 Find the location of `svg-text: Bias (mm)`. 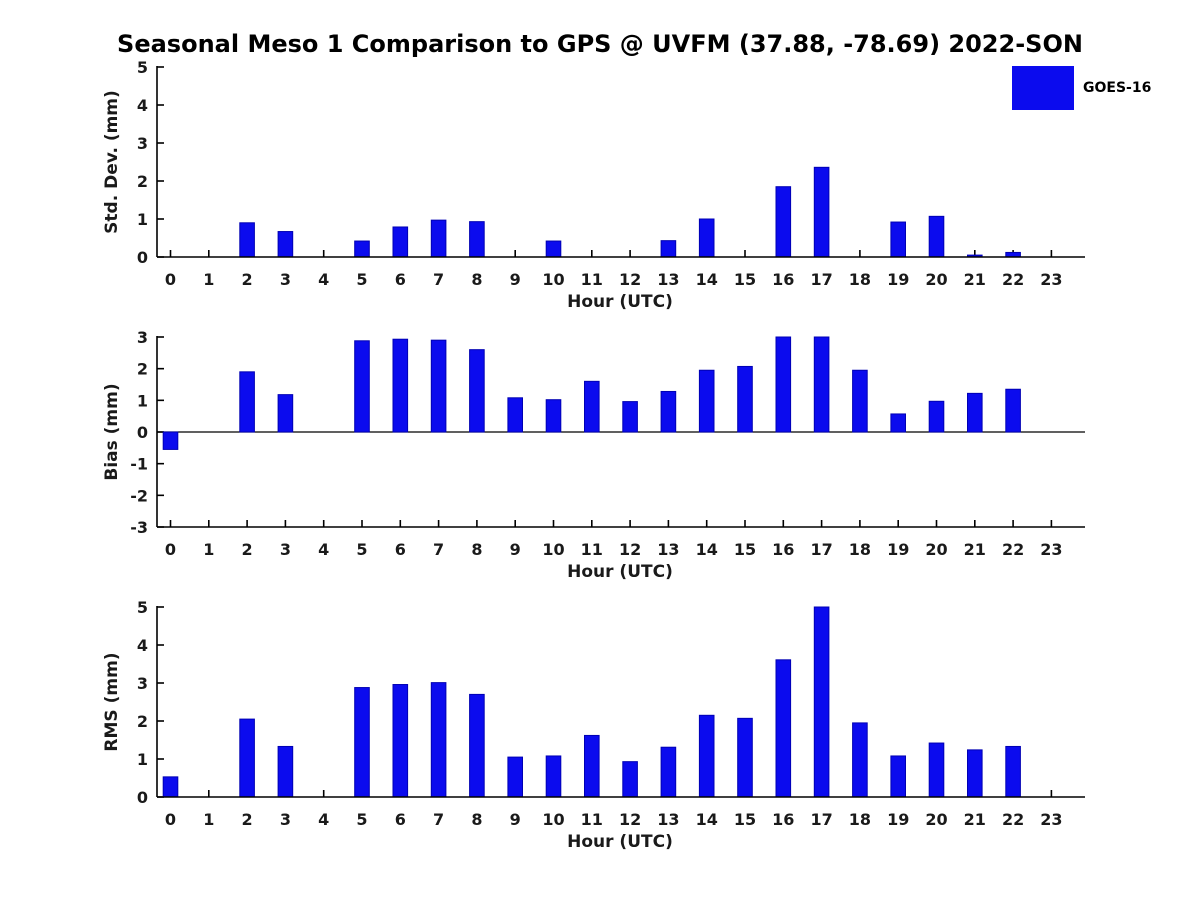

svg-text: Bias (mm) is located at coordinates (112, 431).